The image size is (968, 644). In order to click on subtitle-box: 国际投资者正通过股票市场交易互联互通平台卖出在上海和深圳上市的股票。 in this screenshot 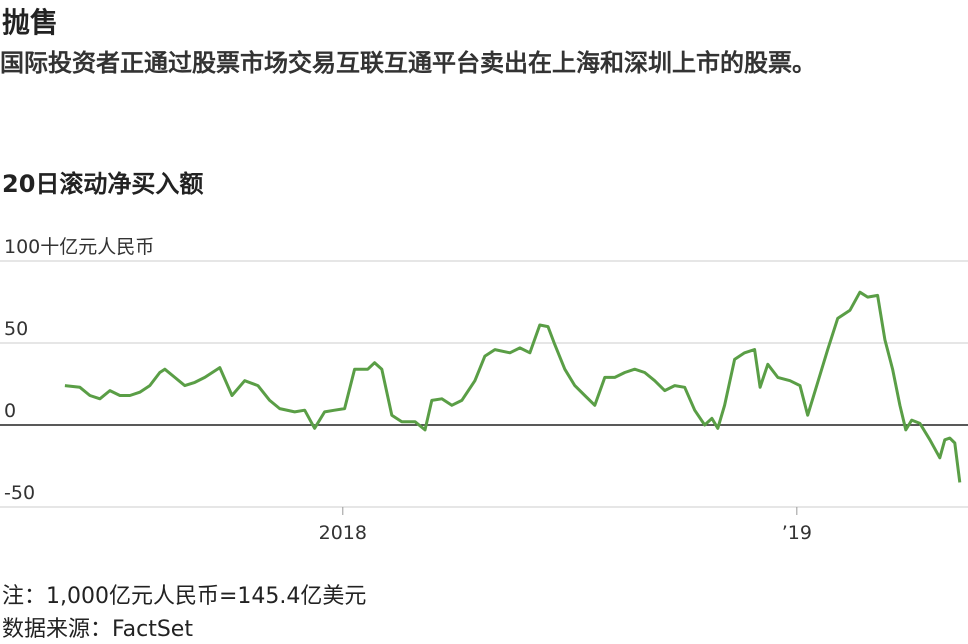, I will do `click(408, 63)`.